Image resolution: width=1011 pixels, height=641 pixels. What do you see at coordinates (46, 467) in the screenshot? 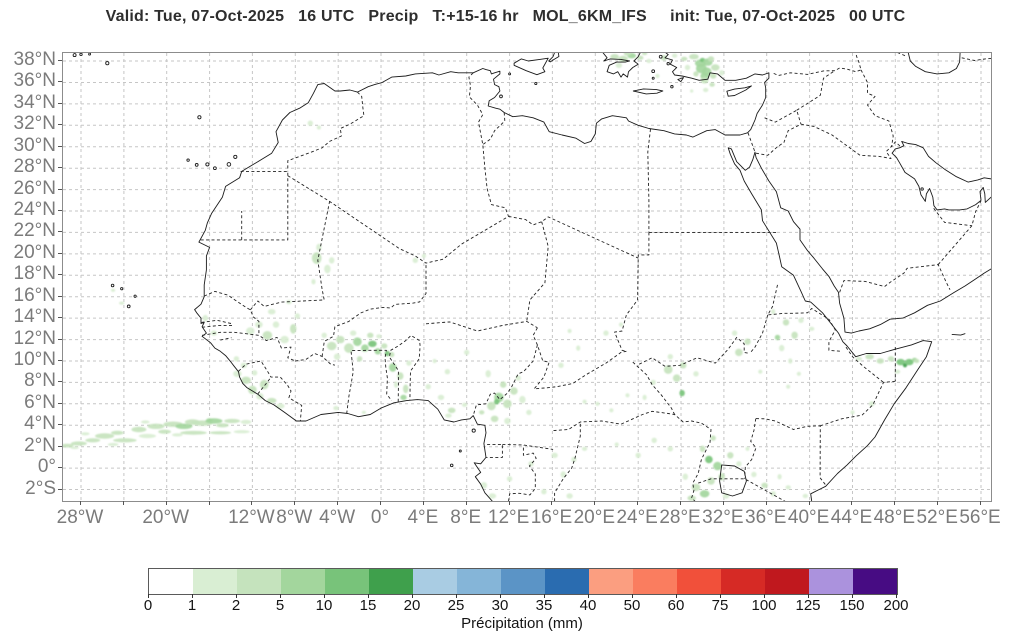
I see `lat-tick-label: 0°` at bounding box center [46, 467].